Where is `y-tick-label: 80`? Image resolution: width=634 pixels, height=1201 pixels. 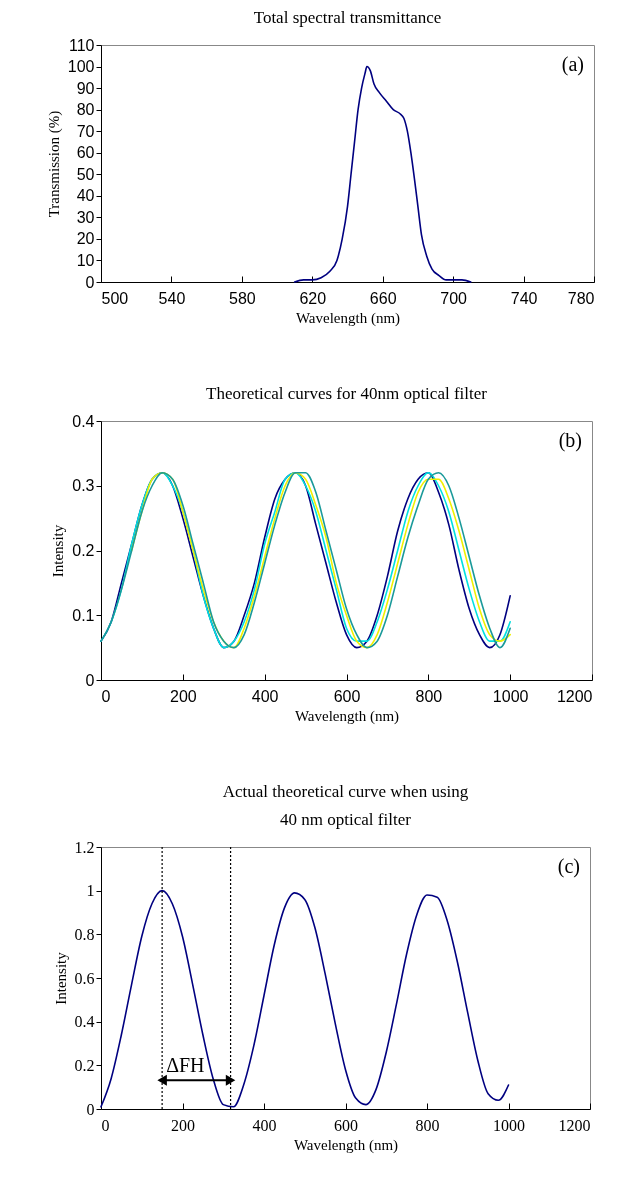 y-tick-label: 80 is located at coordinates (85, 110).